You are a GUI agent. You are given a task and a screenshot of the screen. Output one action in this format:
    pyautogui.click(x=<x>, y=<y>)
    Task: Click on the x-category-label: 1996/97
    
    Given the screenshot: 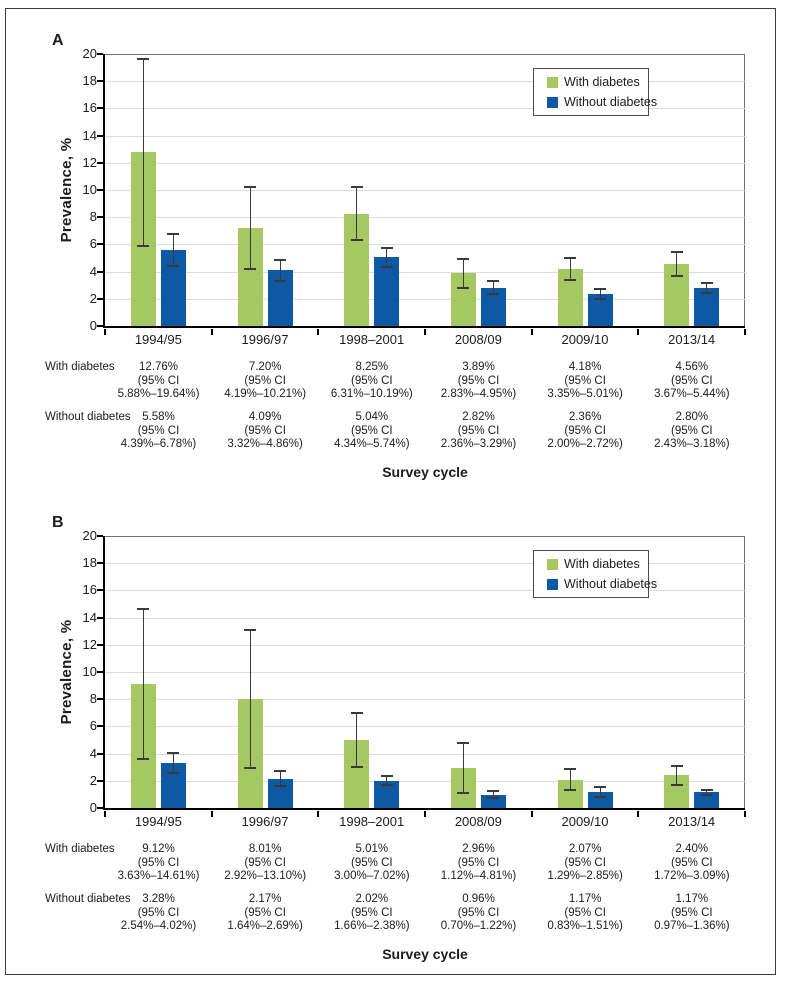 What is the action you would take?
    pyautogui.click(x=265, y=821)
    